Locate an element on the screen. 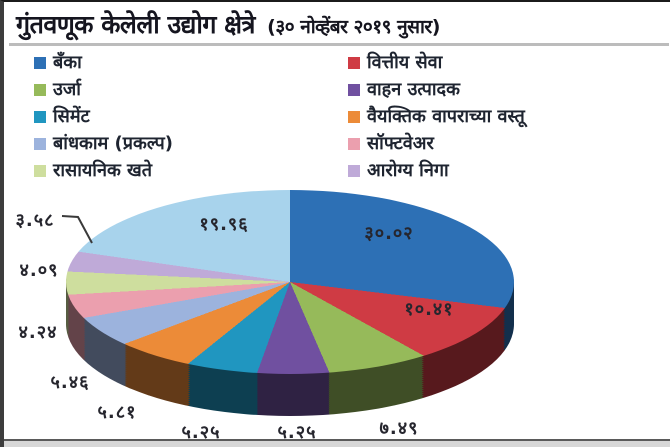 Image resolution: width=670 pixels, height=447 pixels. slice-value-label: ५.४६ is located at coordinates (70, 382).